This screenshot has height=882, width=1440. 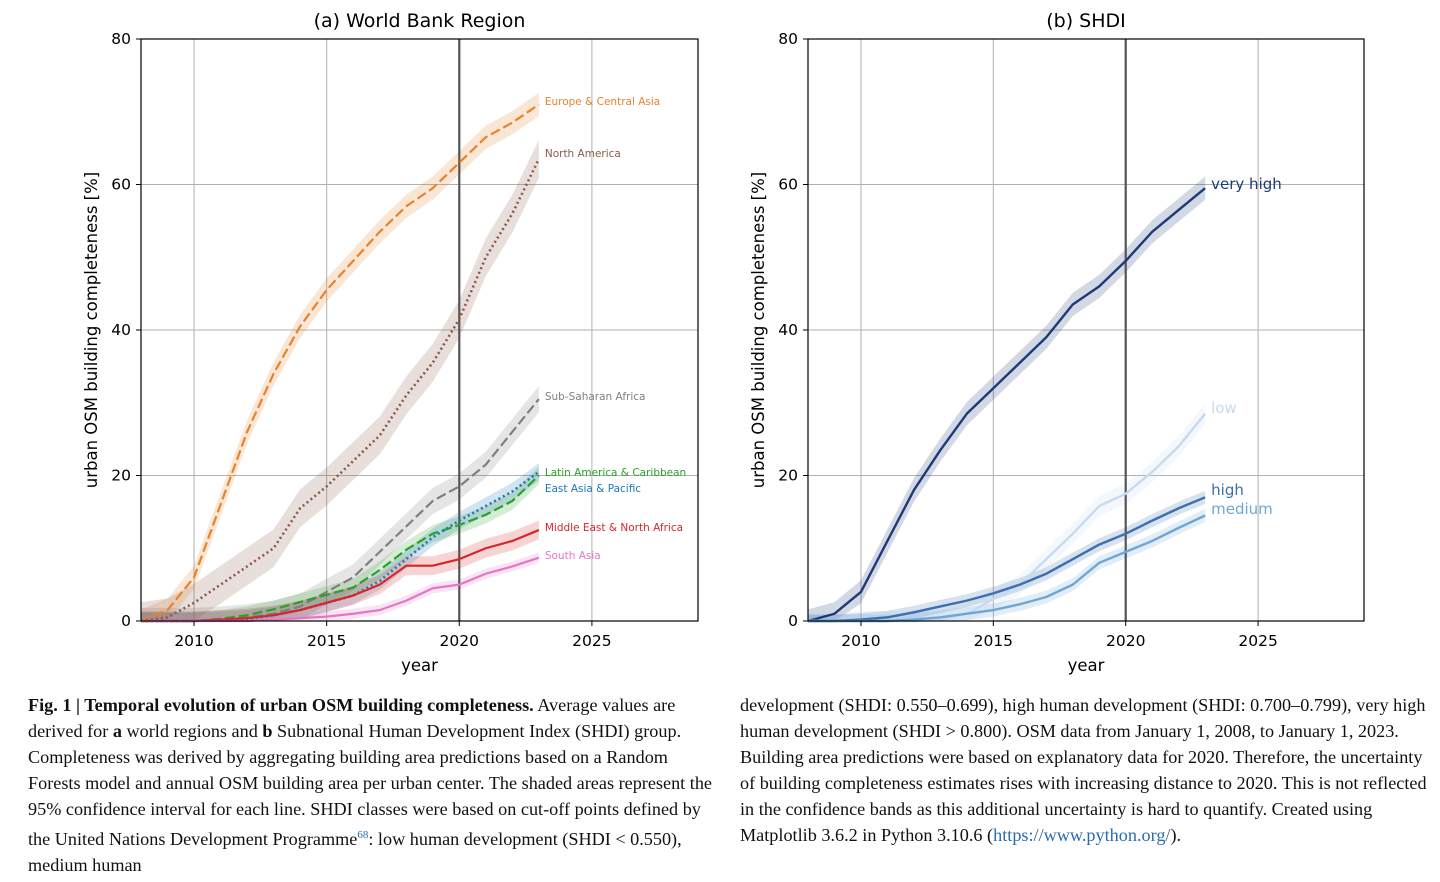 I want to click on series-label-south-asia: South Asia, so click(x=573, y=556).